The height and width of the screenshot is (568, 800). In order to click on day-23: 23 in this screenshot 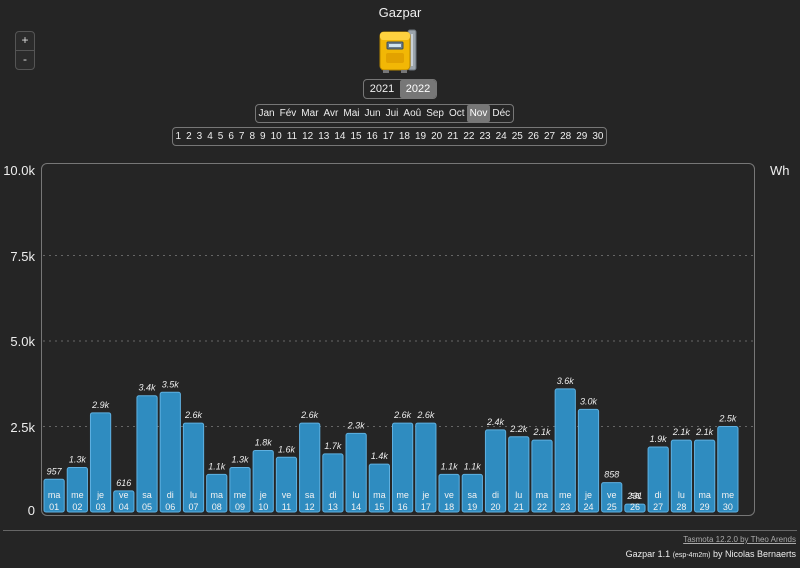, I will do `click(485, 136)`.